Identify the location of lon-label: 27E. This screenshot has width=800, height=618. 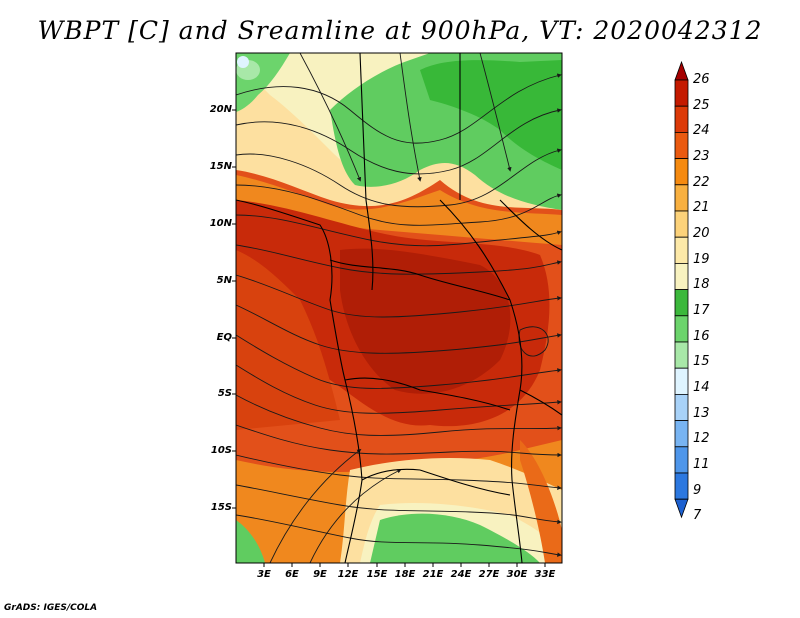
(489, 574).